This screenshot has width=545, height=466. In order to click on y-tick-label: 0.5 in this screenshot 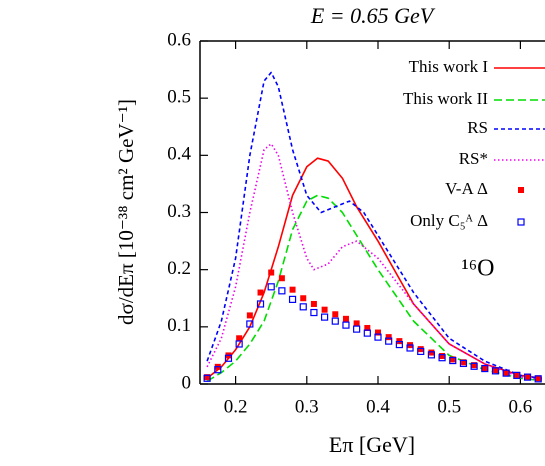, I will do `click(179, 97)`.